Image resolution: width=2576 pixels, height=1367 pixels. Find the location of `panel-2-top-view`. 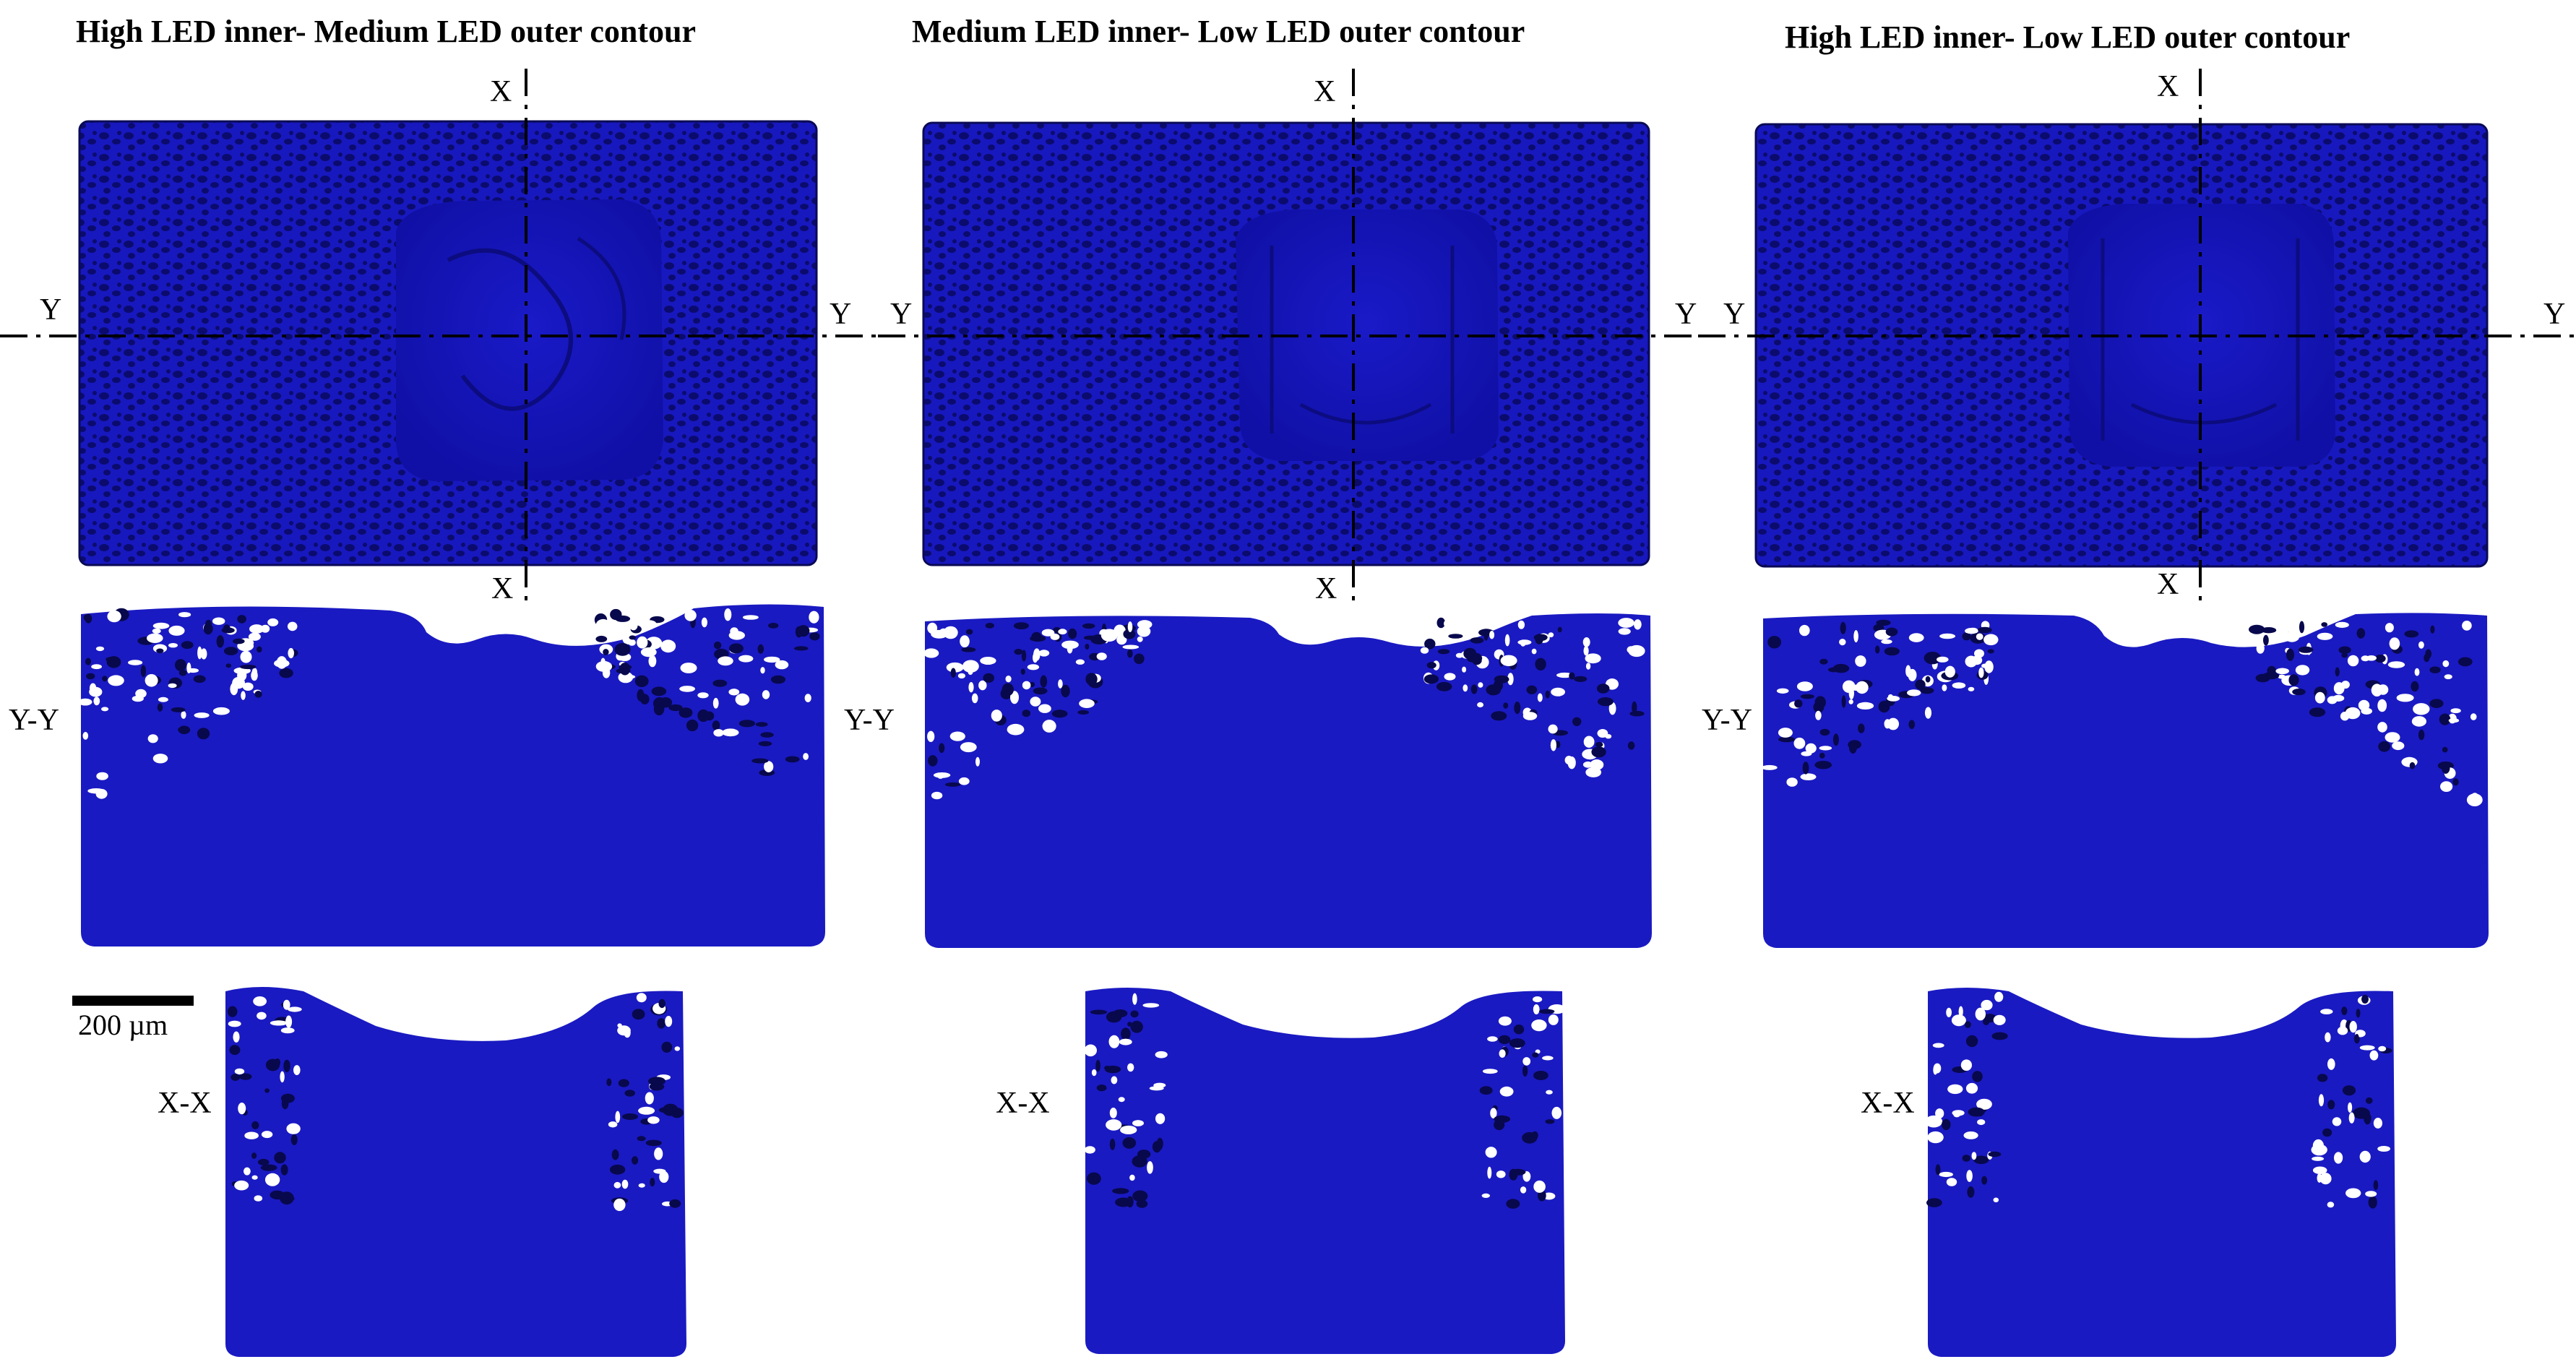

panel-2-top-view is located at coordinates (1286, 344).